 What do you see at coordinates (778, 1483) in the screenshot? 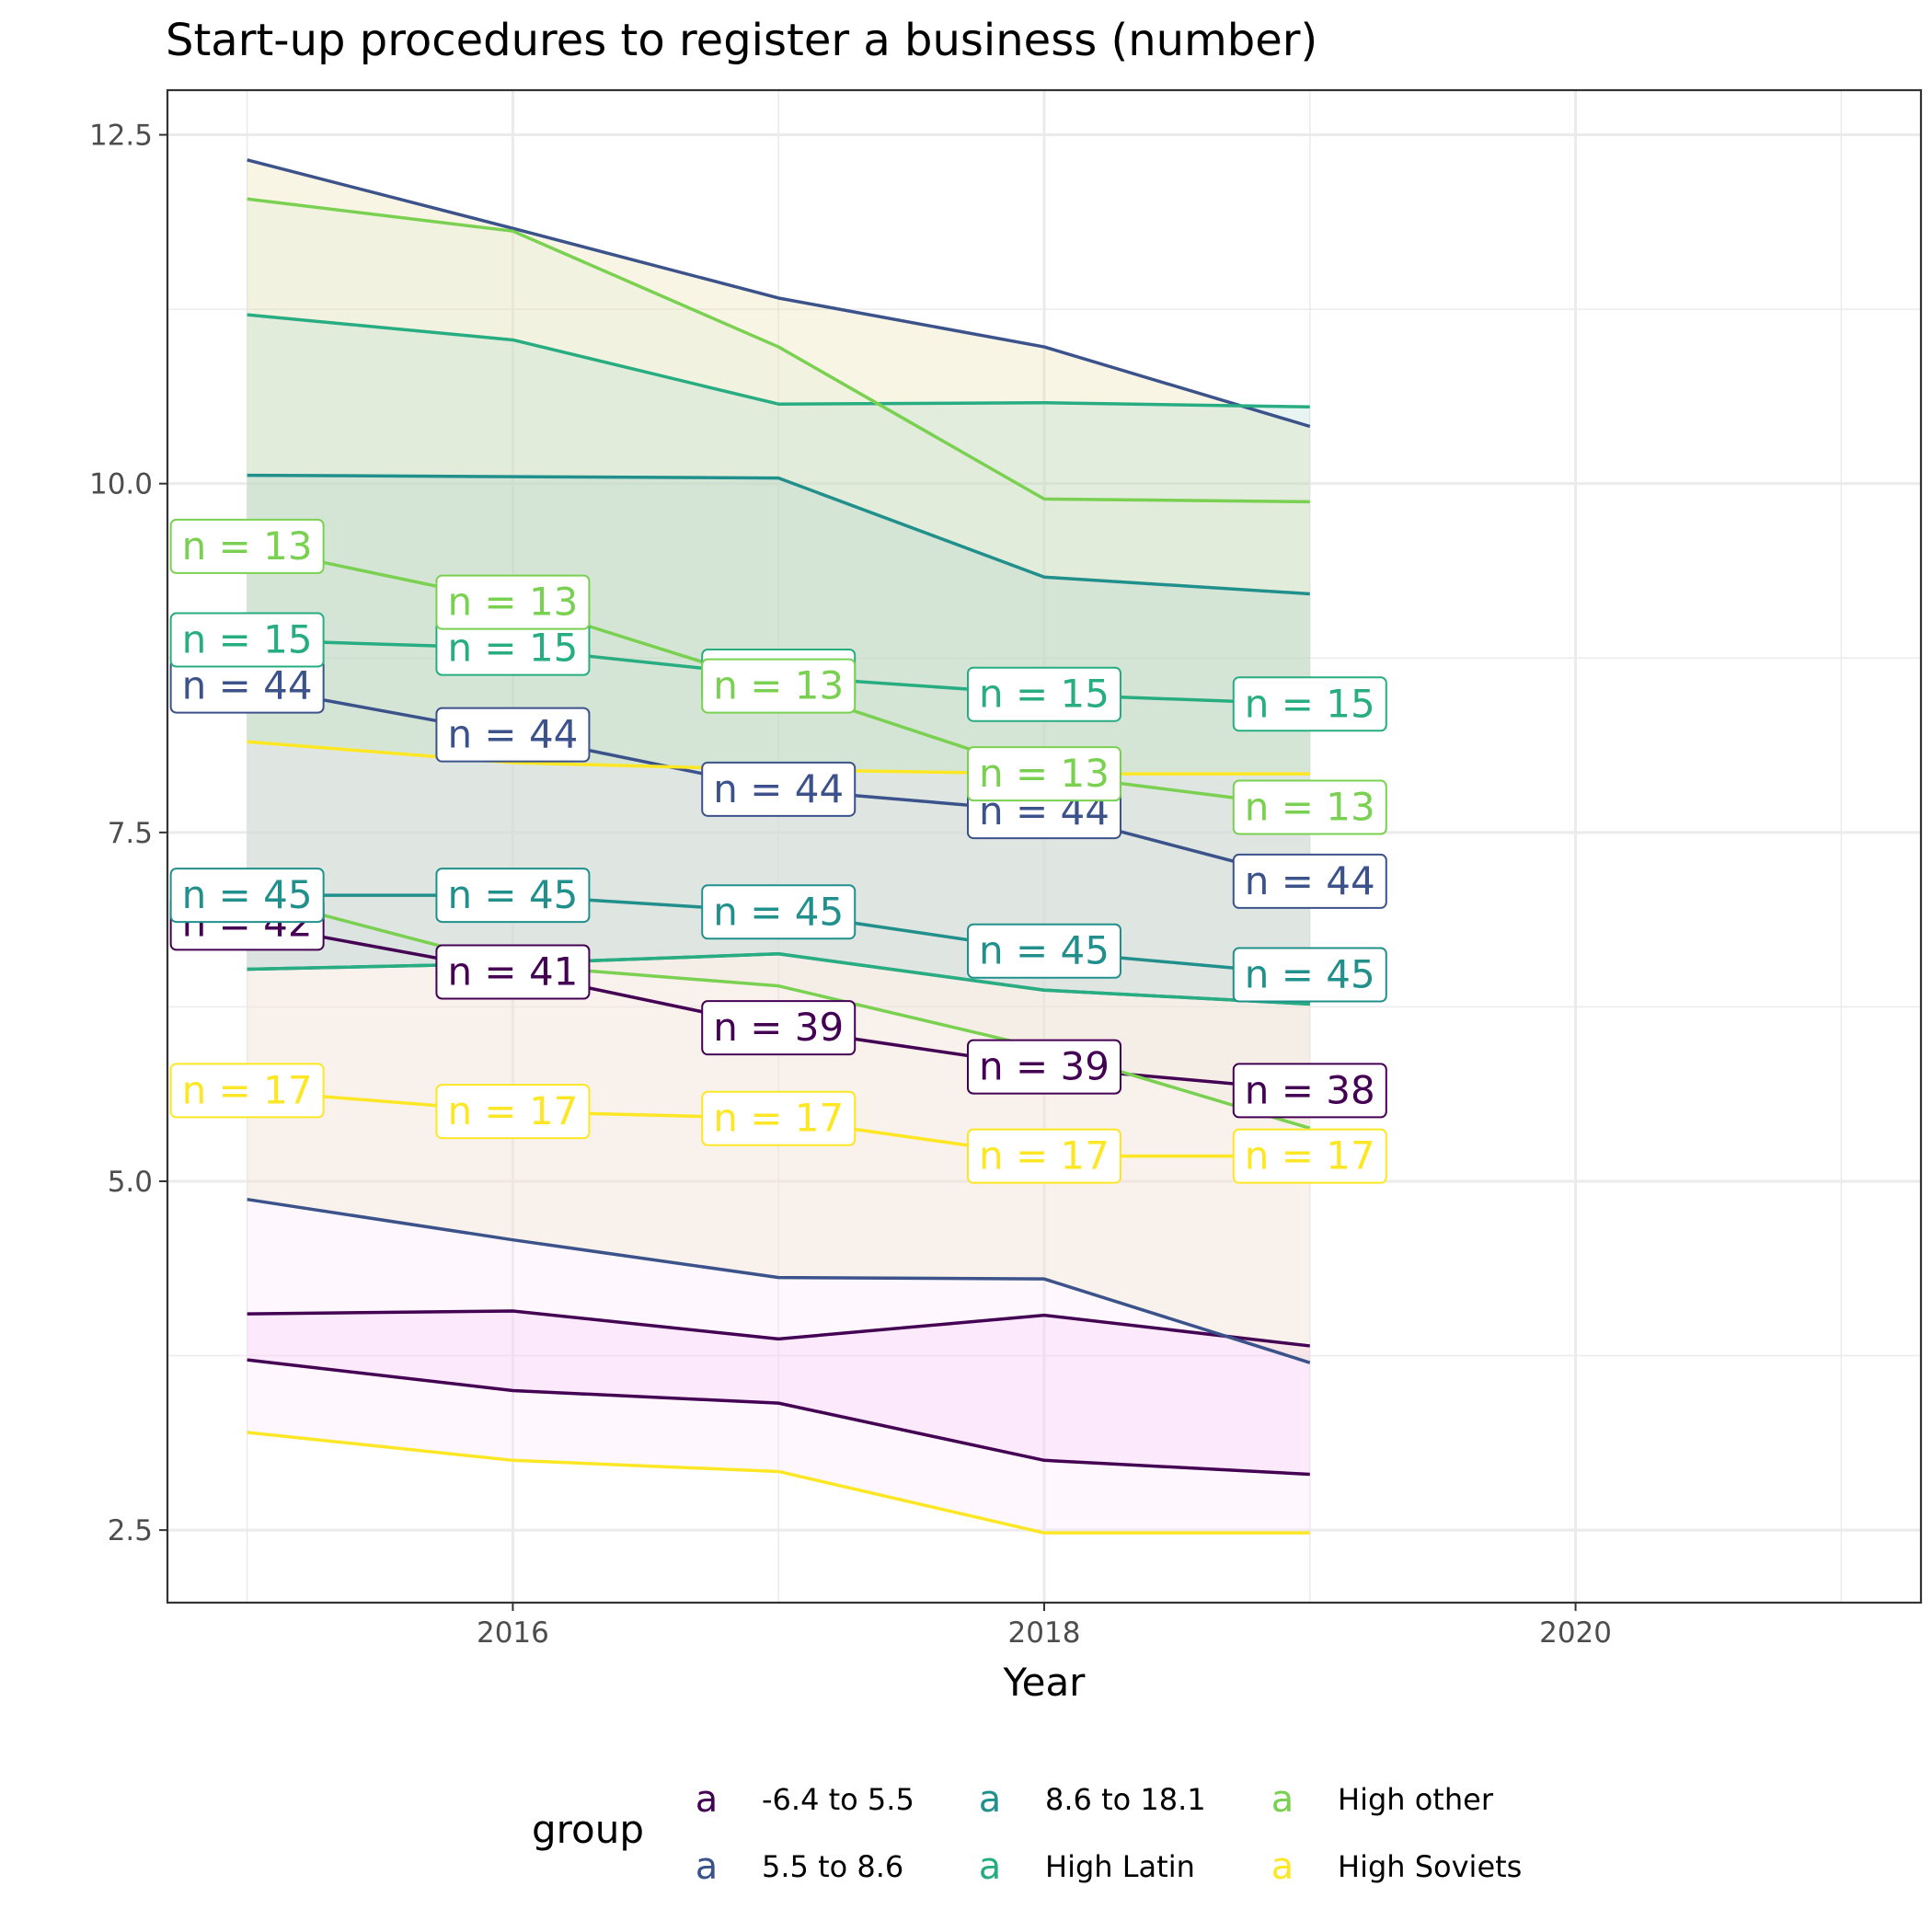
I see `line-lower-high-soviets` at bounding box center [778, 1483].